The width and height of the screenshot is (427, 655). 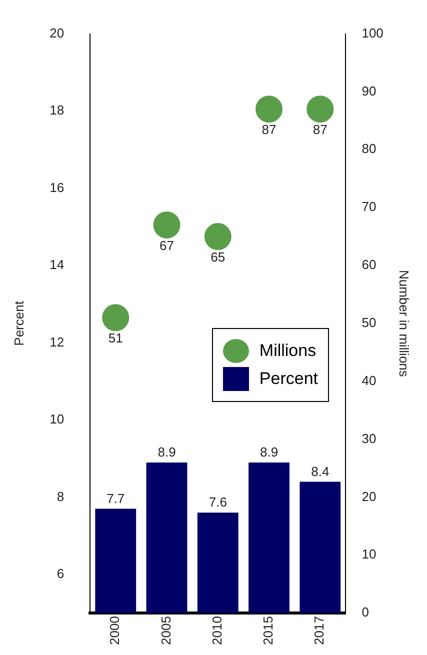 I want to click on y2-tick-label: 100, so click(x=373, y=32).